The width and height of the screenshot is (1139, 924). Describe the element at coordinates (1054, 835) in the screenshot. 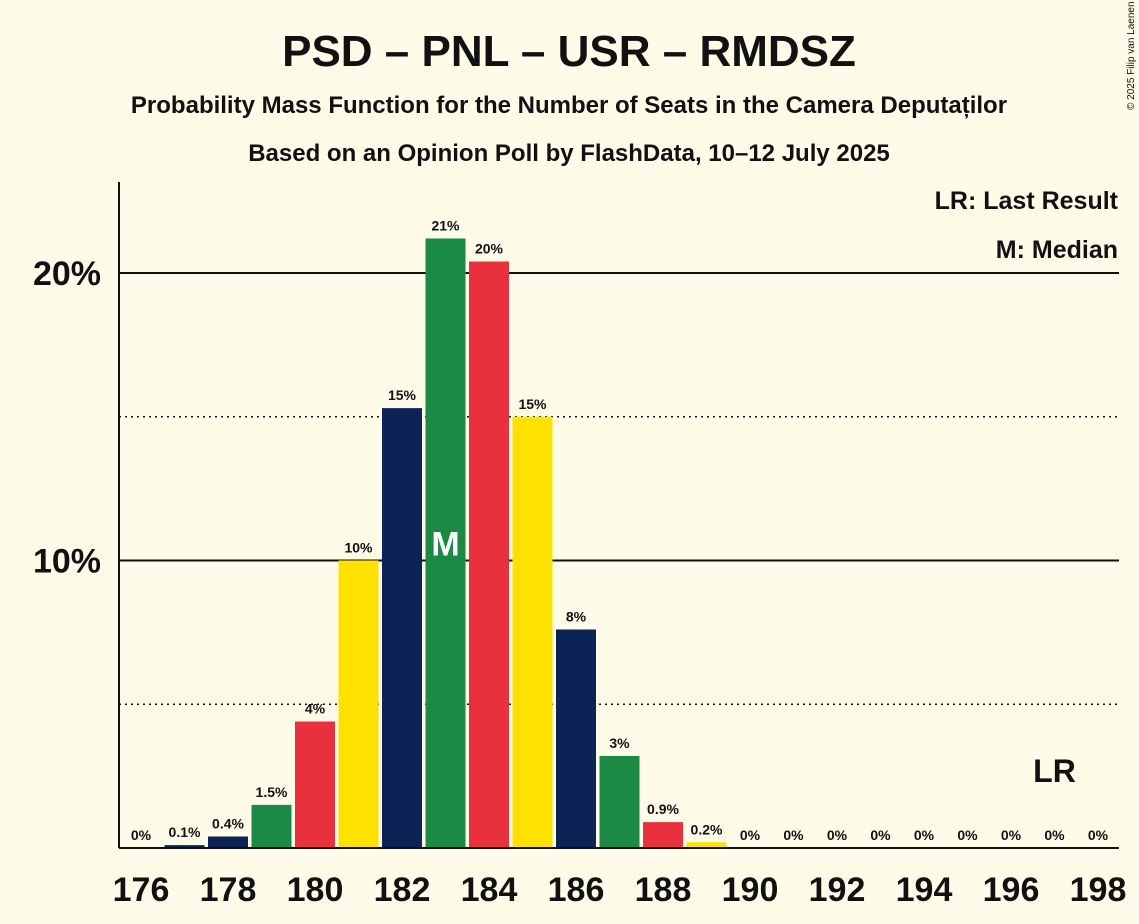

I see `bar-label-seat-197: 0%` at that location.